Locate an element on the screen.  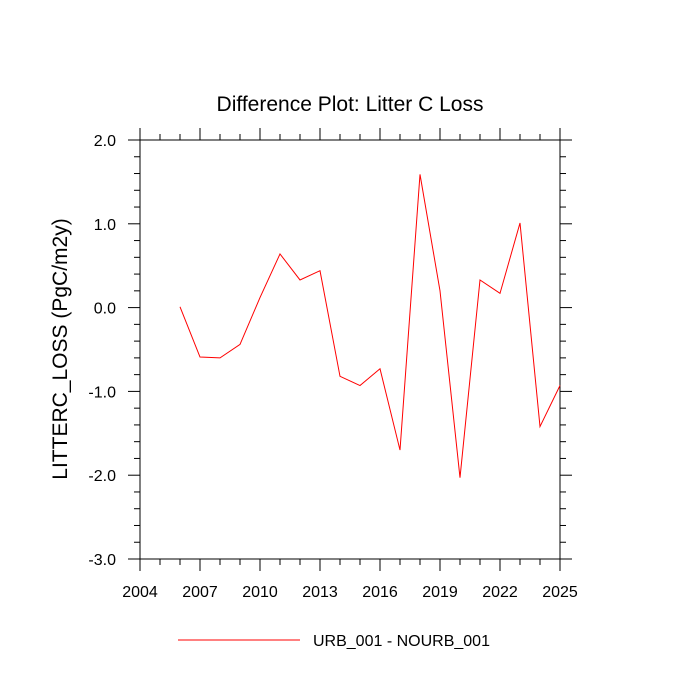
chart-title: Difference Plot: Litter C Loss is located at coordinates (350, 104).